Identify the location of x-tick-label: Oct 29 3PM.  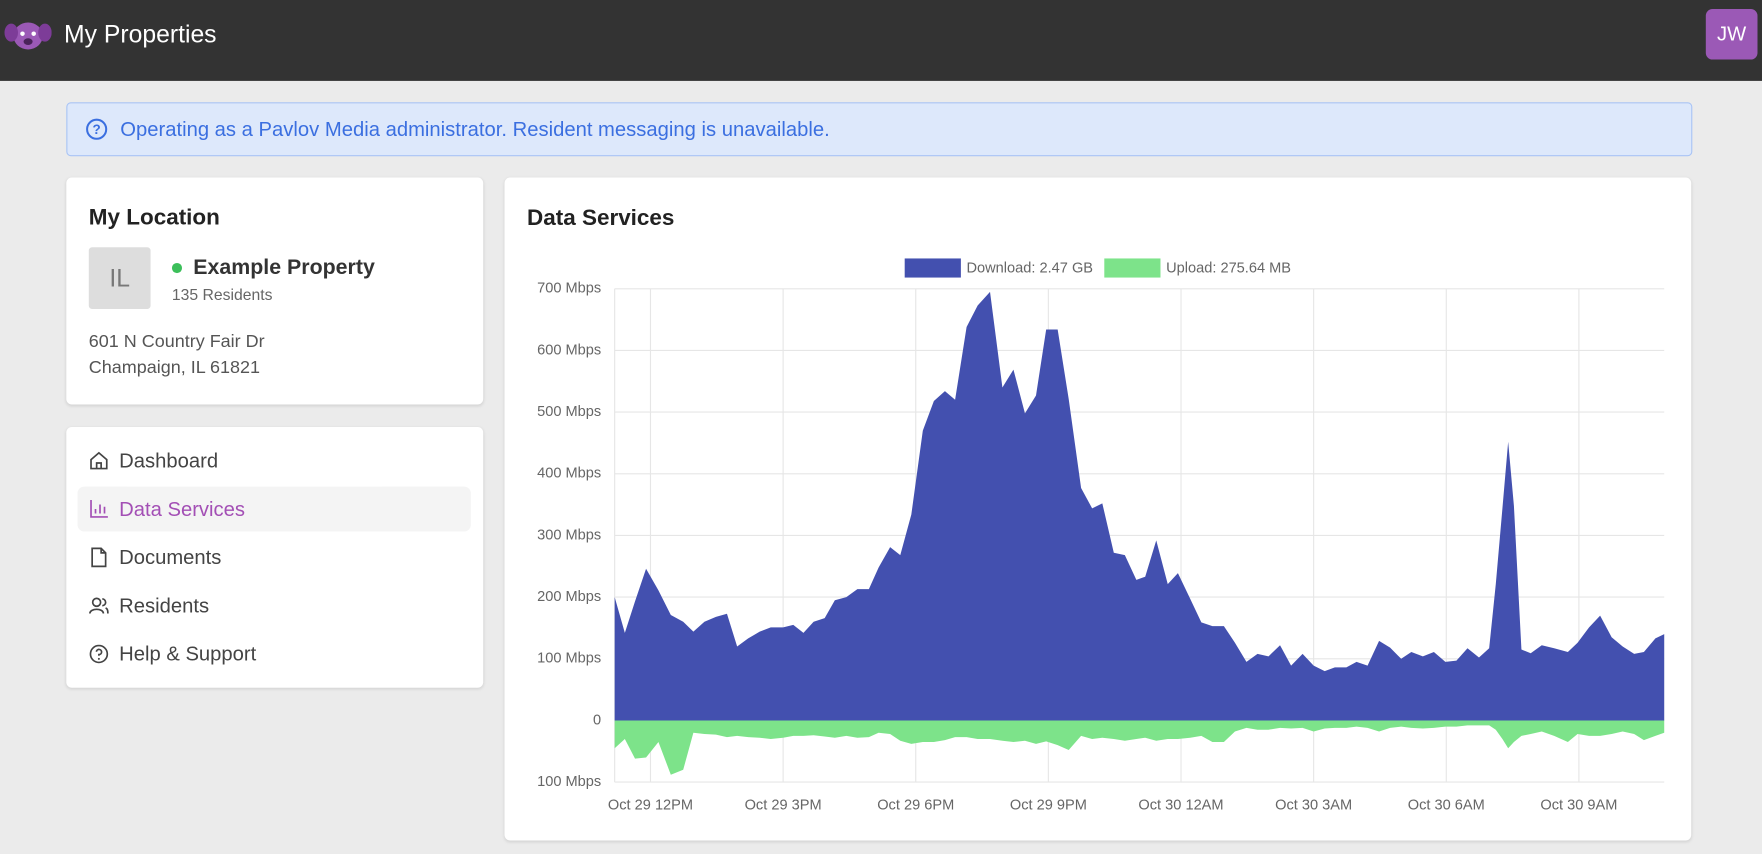
(783, 806).